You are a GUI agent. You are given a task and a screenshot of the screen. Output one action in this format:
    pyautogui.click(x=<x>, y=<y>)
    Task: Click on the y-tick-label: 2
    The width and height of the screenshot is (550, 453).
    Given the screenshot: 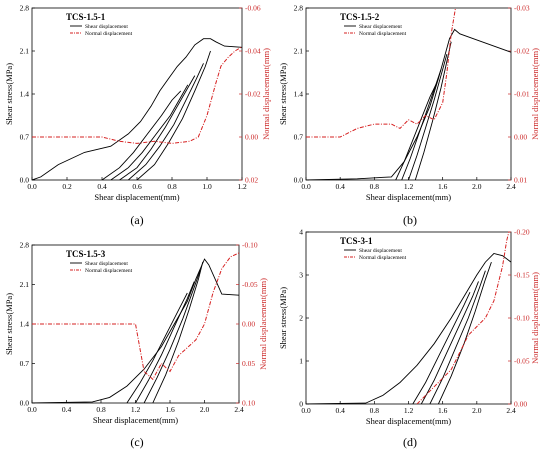 What is the action you would take?
    pyautogui.click(x=301, y=318)
    